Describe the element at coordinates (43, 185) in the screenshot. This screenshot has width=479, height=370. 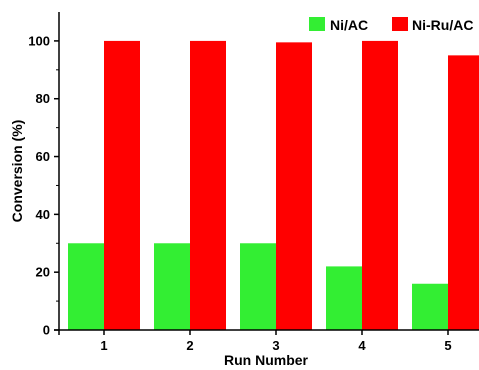
I see `y-ticks-group: 0 20 40 60 80 100` at that location.